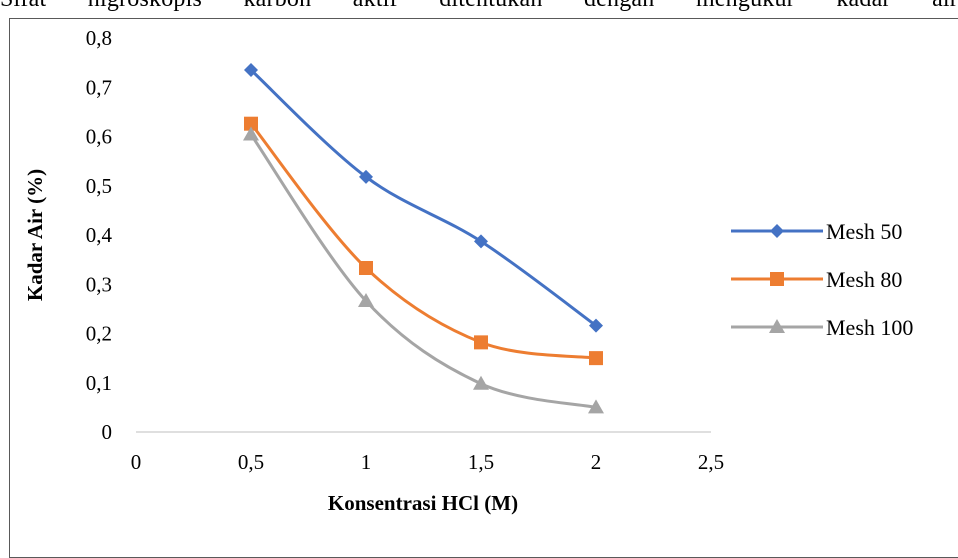 The width and height of the screenshot is (958, 558). What do you see at coordinates (99, 137) in the screenshot?
I see `y-tick-label: 0,6` at bounding box center [99, 137].